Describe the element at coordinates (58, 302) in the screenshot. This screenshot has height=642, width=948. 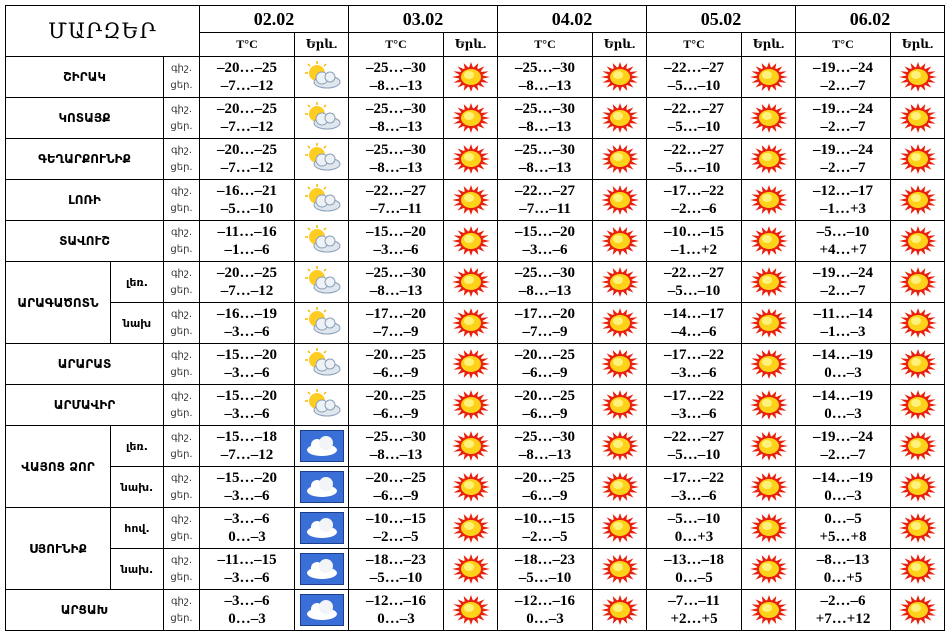
I see `region-name: ԱՐԱԳԱԾՈՏՆ` at that location.